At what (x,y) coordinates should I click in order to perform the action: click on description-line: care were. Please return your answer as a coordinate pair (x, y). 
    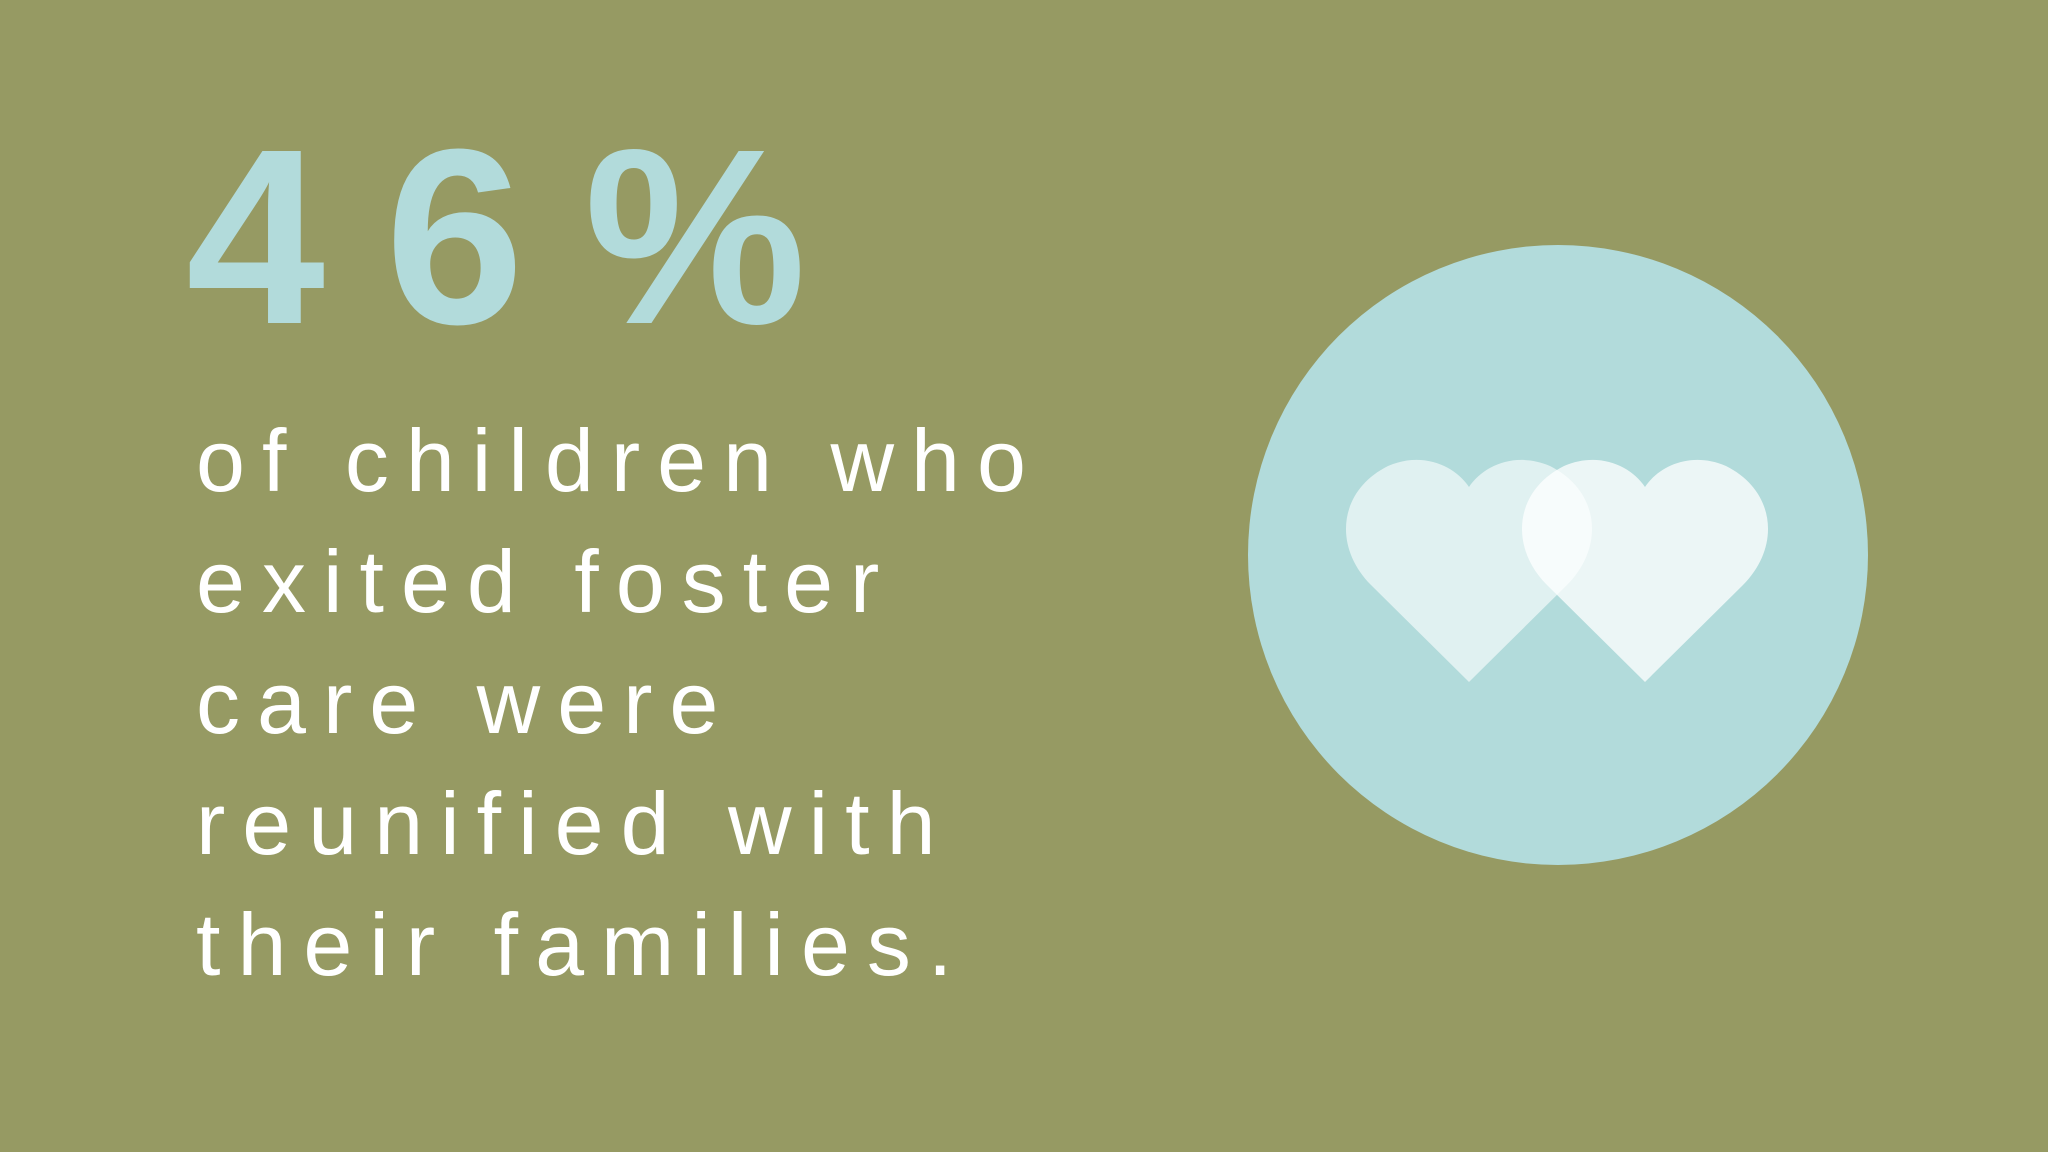
    Looking at the image, I should click on (466, 702).